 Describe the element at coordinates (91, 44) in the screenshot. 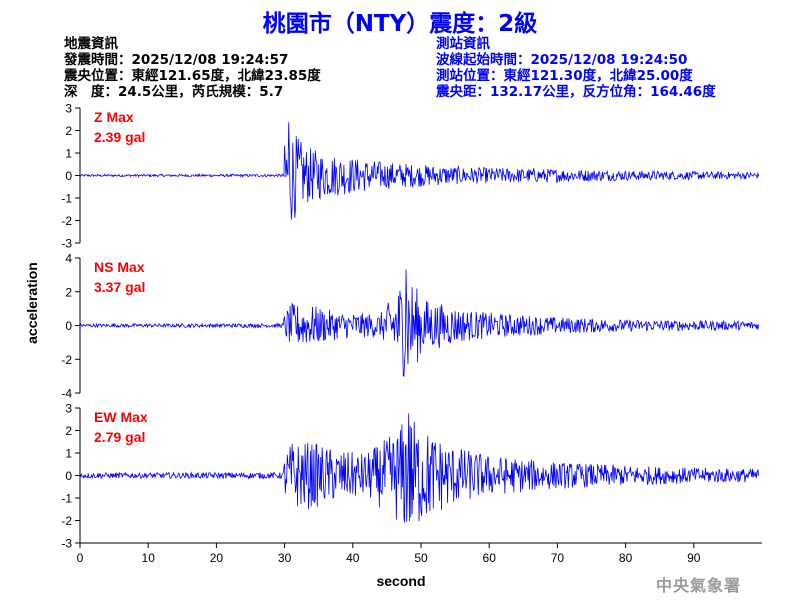

I see `quake-info-header: 地震資訊` at that location.